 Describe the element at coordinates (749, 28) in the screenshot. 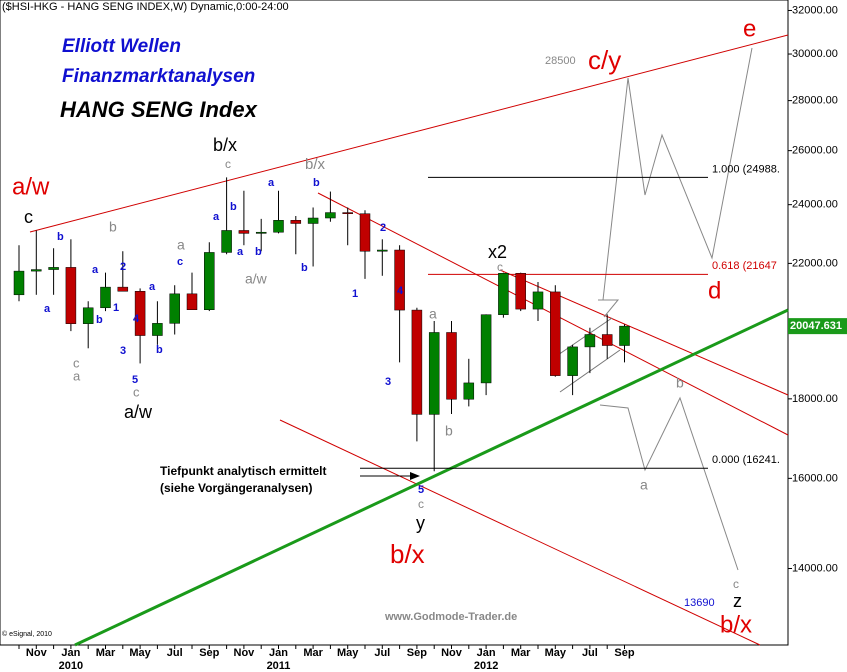

I see `annotation: e` at that location.